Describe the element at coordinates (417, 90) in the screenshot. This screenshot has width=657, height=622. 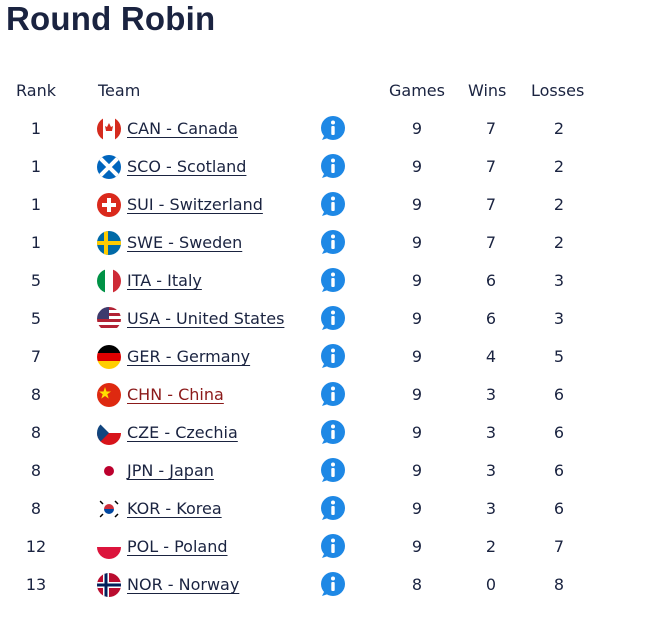
I see `column-header-games: Games` at that location.